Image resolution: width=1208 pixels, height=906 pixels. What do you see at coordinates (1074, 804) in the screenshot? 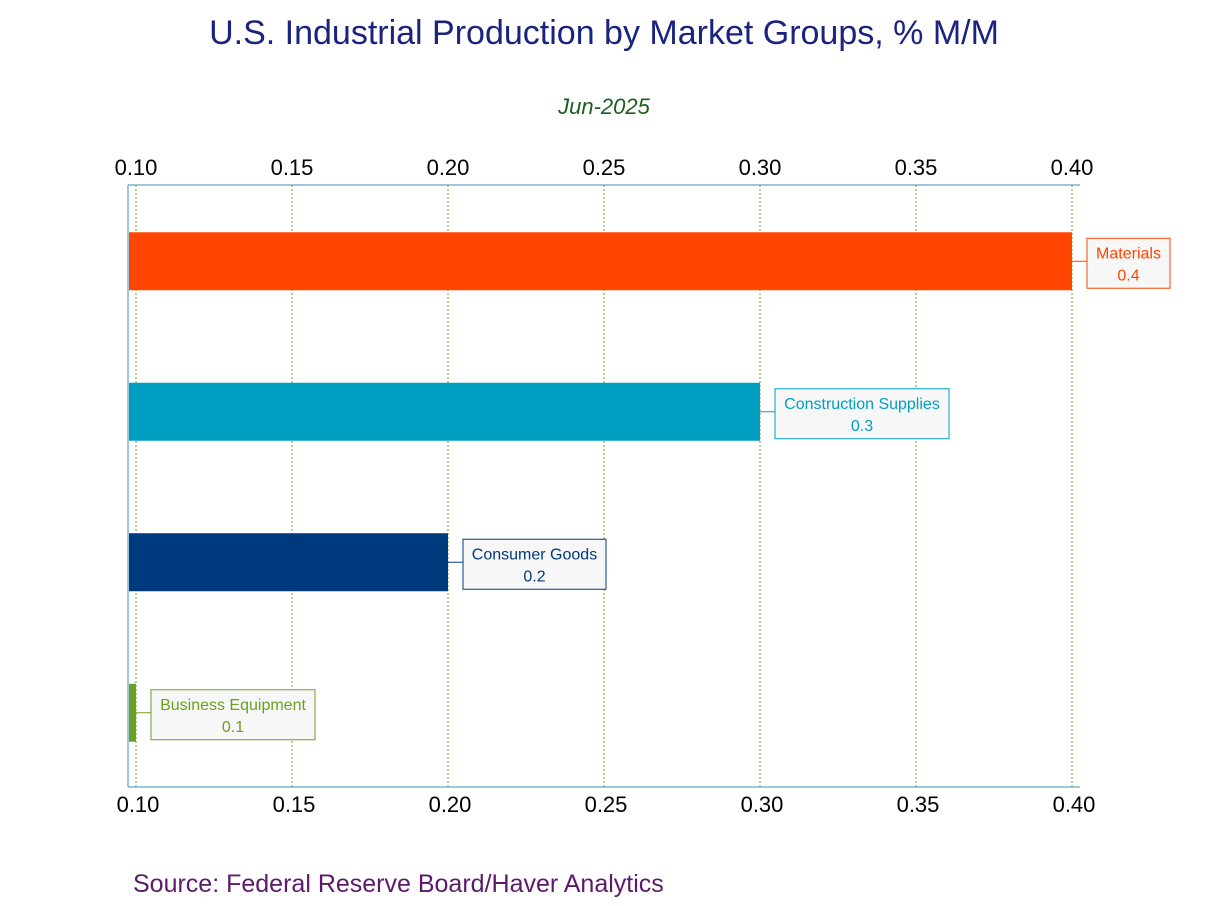
I see `x-tick-label-bottom: 0.40` at bounding box center [1074, 804].